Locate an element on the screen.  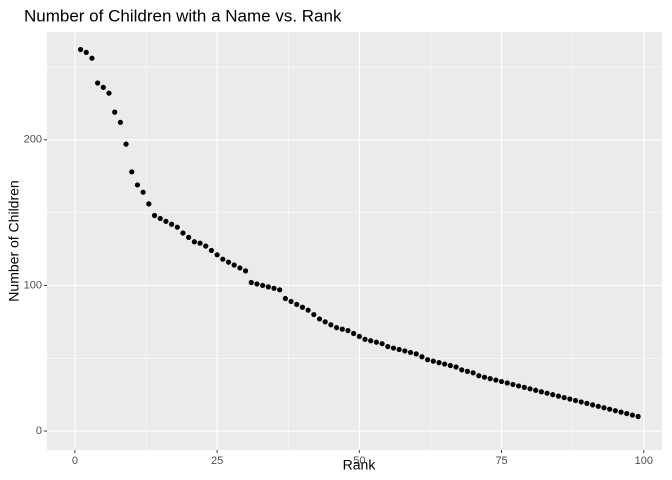
chart-title: Number of Children with a Name vs. Rank is located at coordinates (183, 15).